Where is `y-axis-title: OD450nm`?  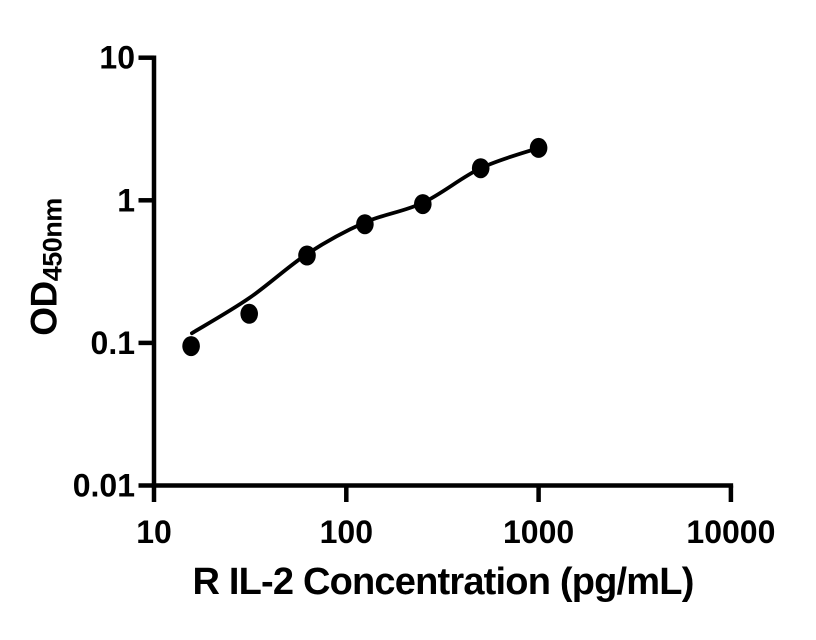 y-axis-title: OD450nm is located at coordinates (45, 267).